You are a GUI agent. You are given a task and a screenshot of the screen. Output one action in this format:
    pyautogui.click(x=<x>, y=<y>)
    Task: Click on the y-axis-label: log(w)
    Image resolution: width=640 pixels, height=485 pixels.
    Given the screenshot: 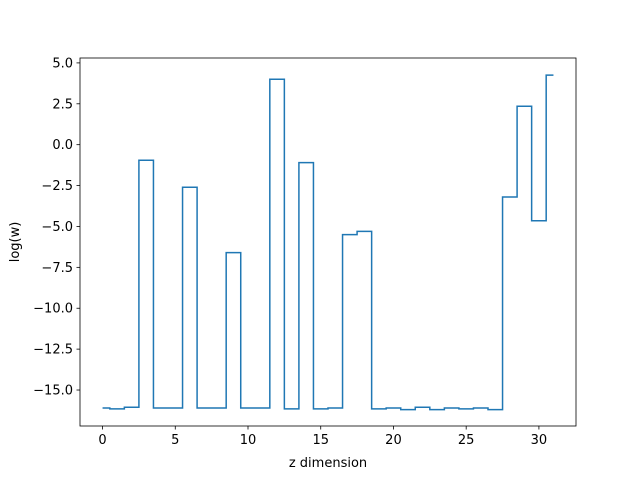 What is the action you would take?
    pyautogui.click(x=15, y=242)
    